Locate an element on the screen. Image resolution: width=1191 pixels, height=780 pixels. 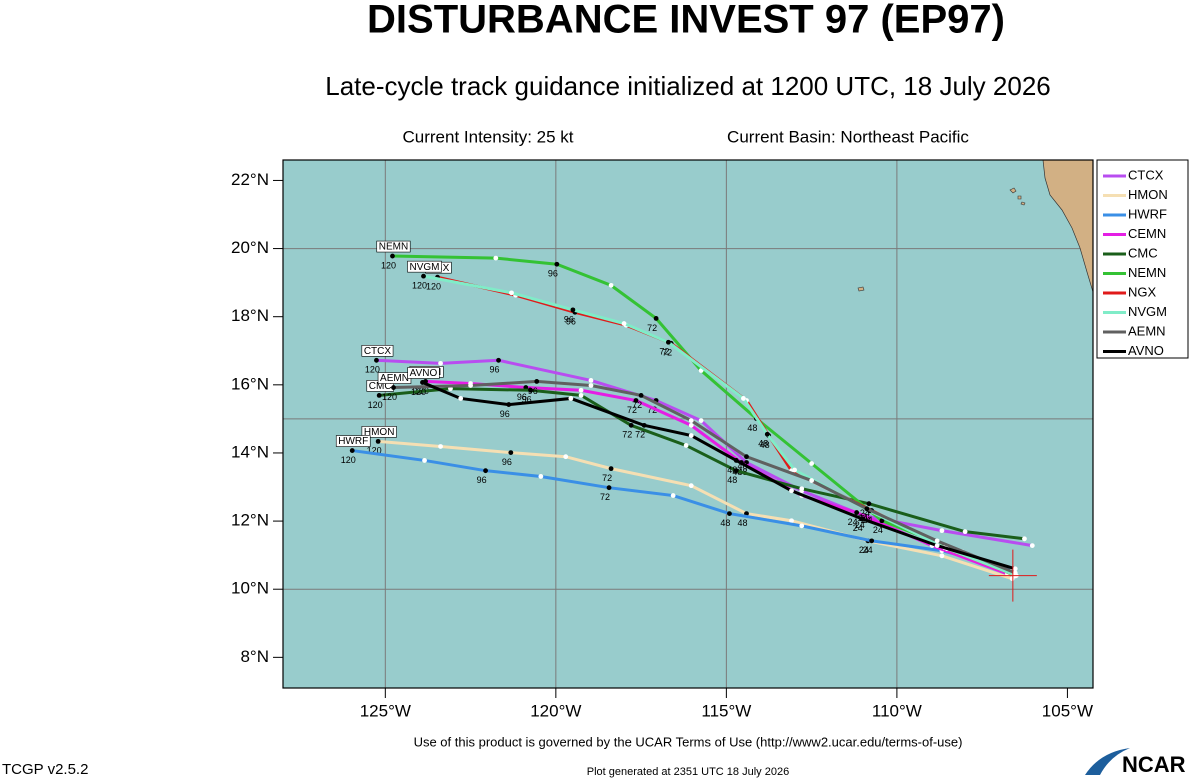
legend-label: NGX is located at coordinates (1142, 291).